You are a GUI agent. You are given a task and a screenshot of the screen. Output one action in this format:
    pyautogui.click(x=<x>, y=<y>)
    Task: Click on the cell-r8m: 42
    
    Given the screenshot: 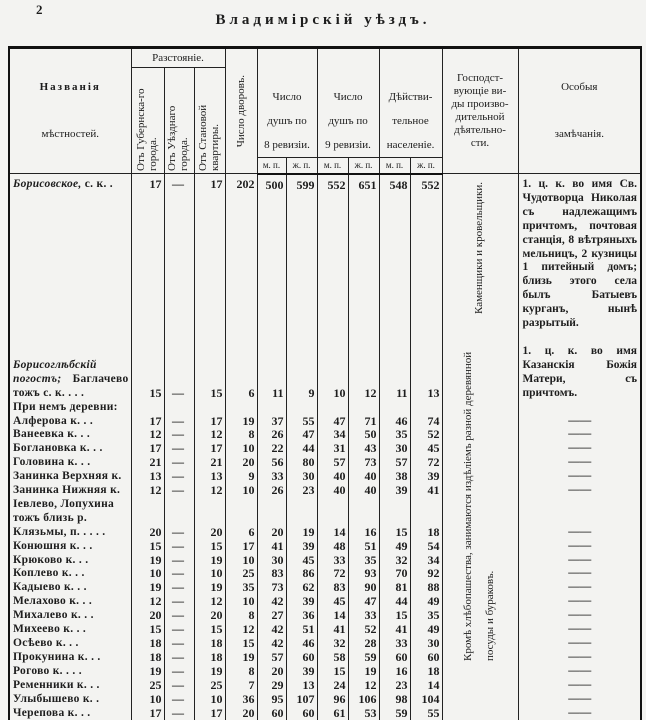 What is the action you would take?
    pyautogui.click(x=271, y=630)
    